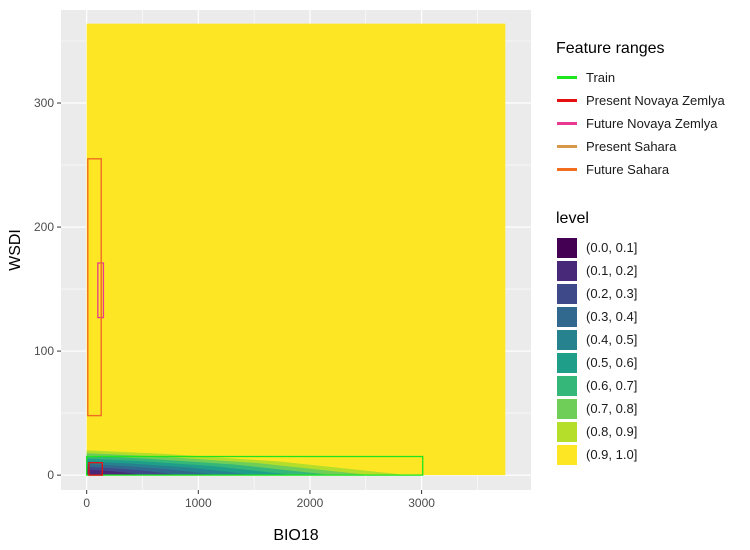 This screenshot has width=750, height=550. I want to click on level-legend-label: (0.5, 0.6], so click(612, 362).